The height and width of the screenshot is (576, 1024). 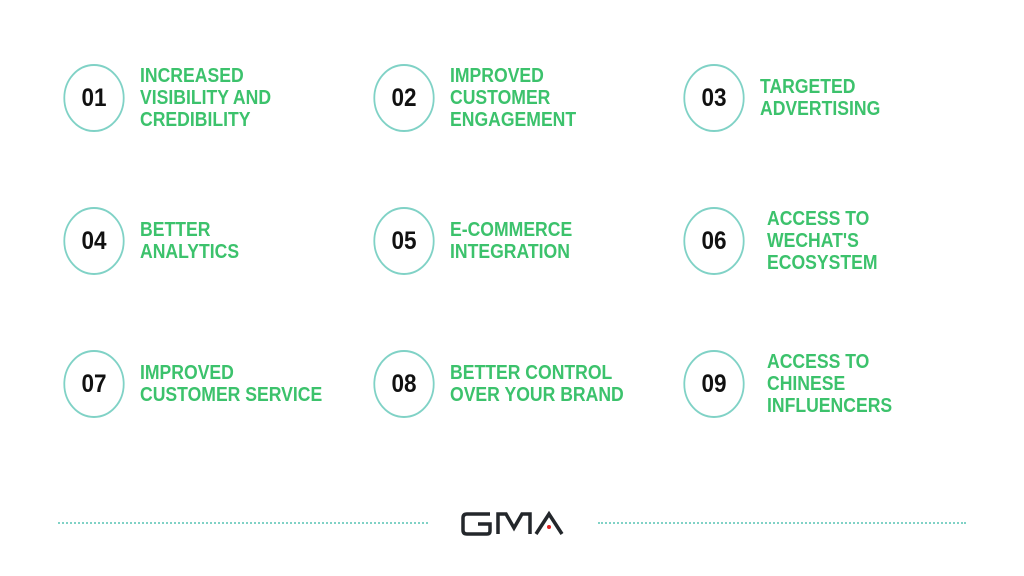 I want to click on benefit-label: BETTER CONTROL OVER YOUR BRAND, so click(x=537, y=384).